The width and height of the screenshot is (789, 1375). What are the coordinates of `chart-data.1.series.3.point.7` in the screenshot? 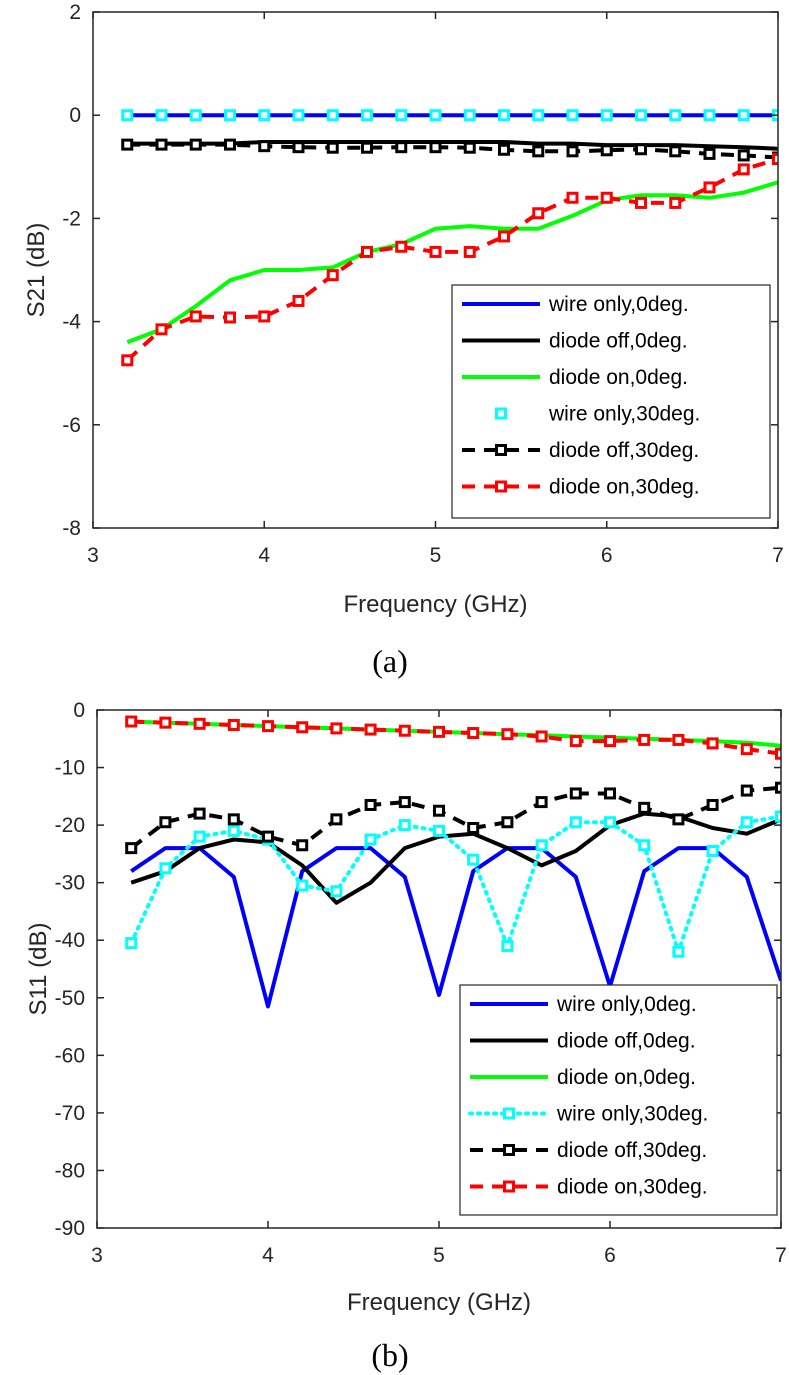 It's located at (370, 839).